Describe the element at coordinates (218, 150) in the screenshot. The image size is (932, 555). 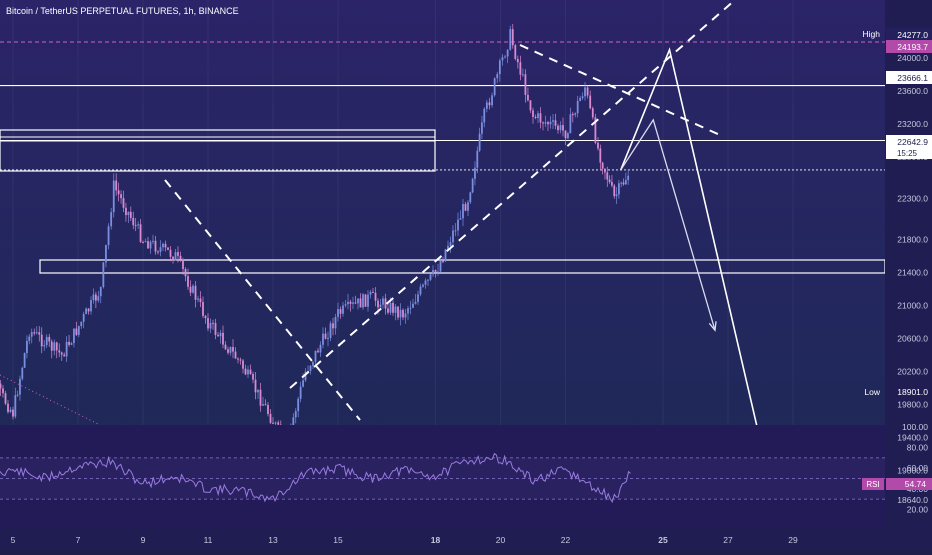
I see `supply-zone-box` at that location.